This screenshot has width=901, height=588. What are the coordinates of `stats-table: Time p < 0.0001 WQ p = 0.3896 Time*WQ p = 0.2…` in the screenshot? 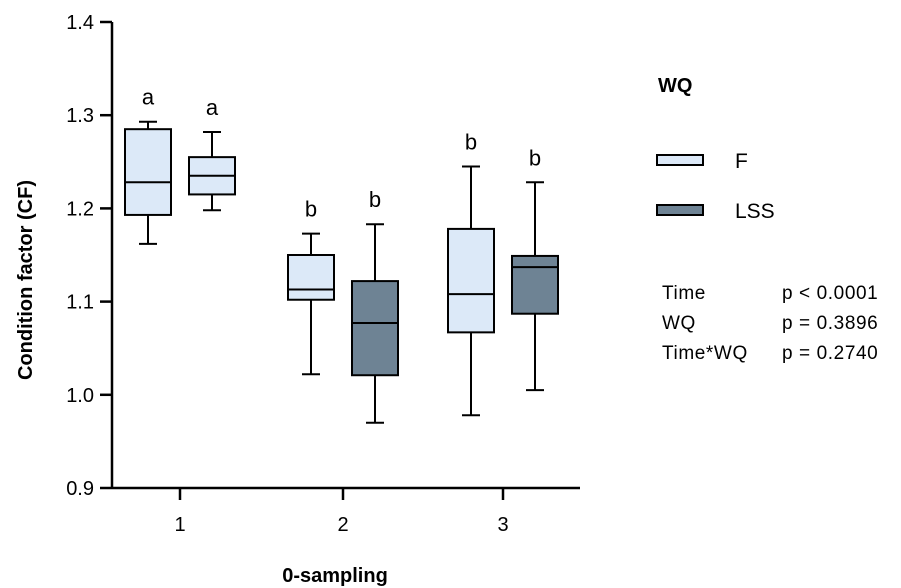 It's located at (770, 323).